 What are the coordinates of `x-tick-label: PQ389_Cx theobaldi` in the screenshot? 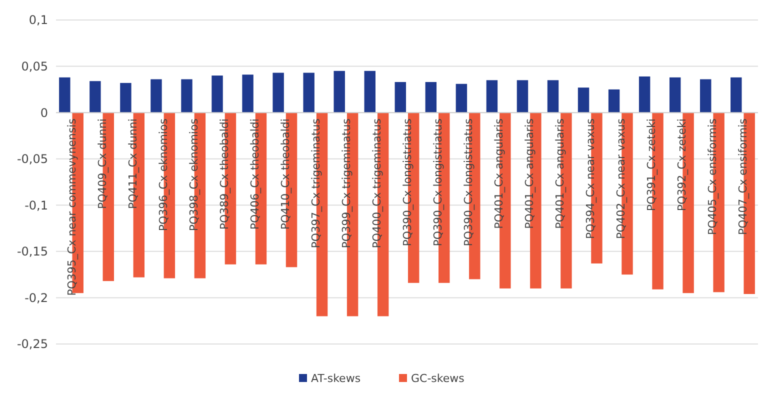 It's located at (224, 174).